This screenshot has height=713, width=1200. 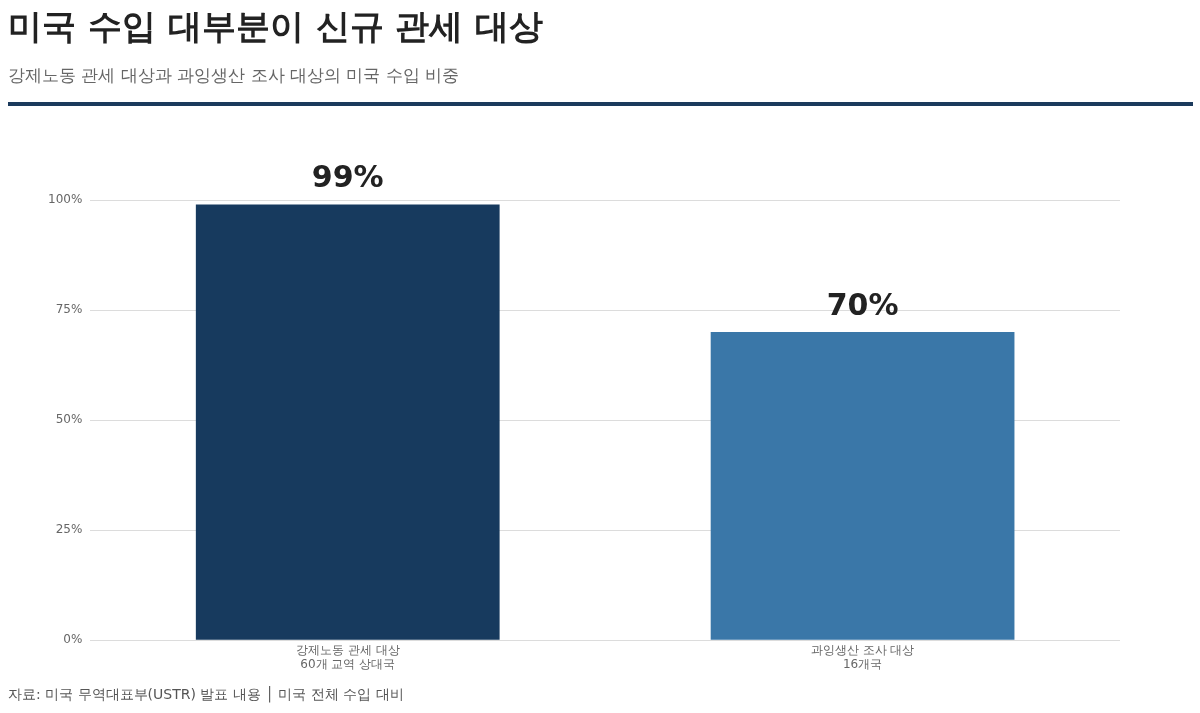 I want to click on chart-title: 미국 수입 대부분이 신규 관세 대상, so click(x=276, y=26).